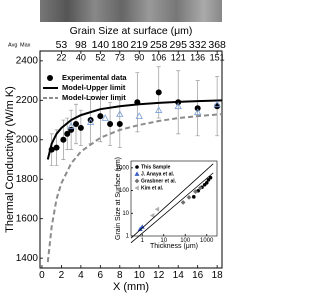  Describe the element at coordinates (118, 198) in the screenshot. I see `y-axis-label: Grain Size at Surface (μm)` at that location.